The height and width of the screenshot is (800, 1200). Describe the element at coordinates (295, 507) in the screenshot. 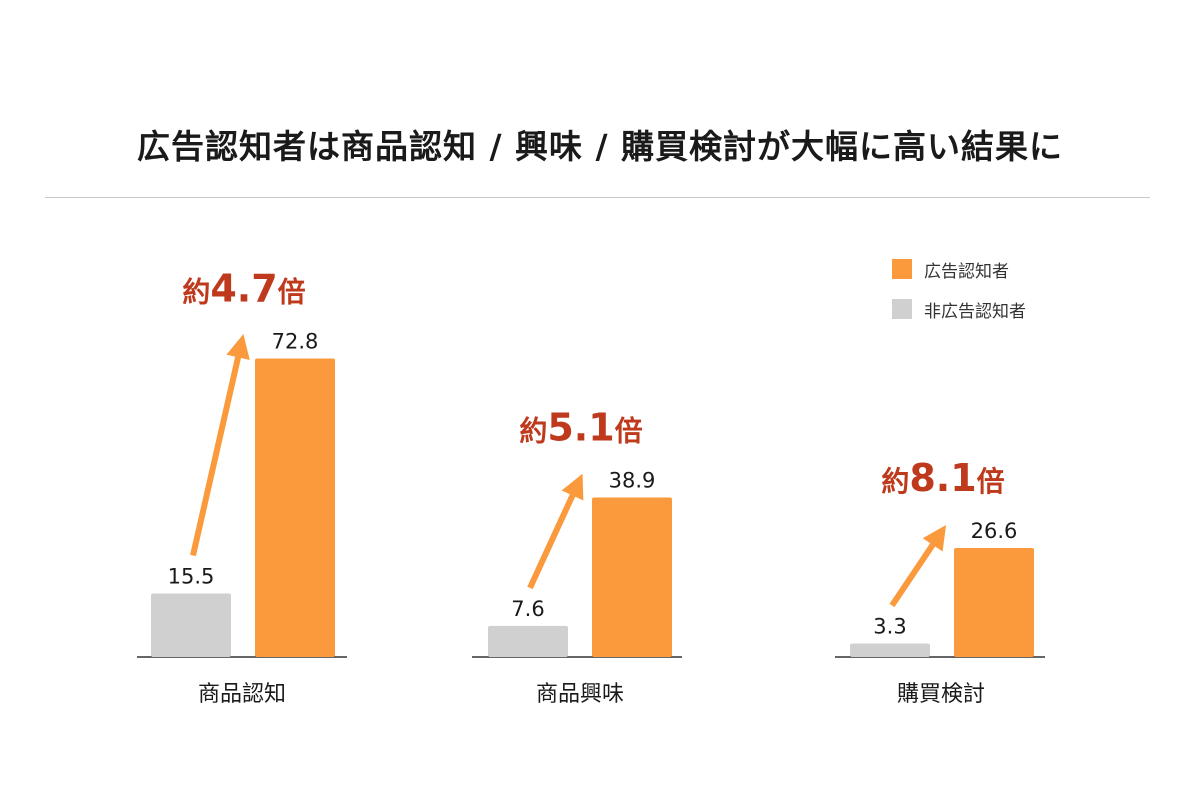

I see `bar-aware-awareness` at that location.